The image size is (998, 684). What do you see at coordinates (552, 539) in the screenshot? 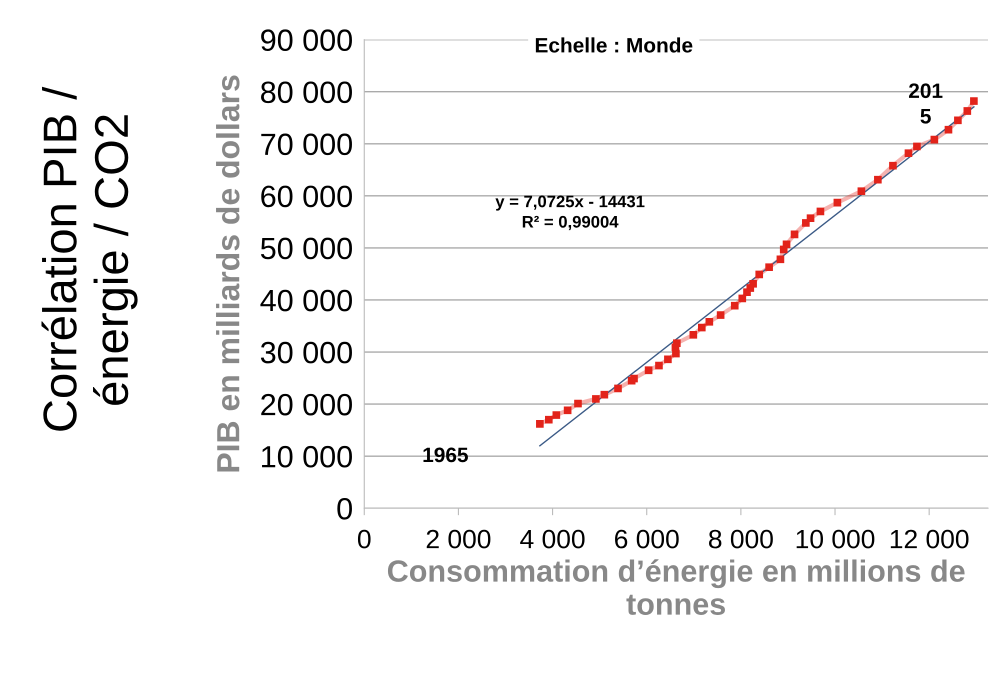
I see `x-tick-label: 4 000` at bounding box center [552, 539].